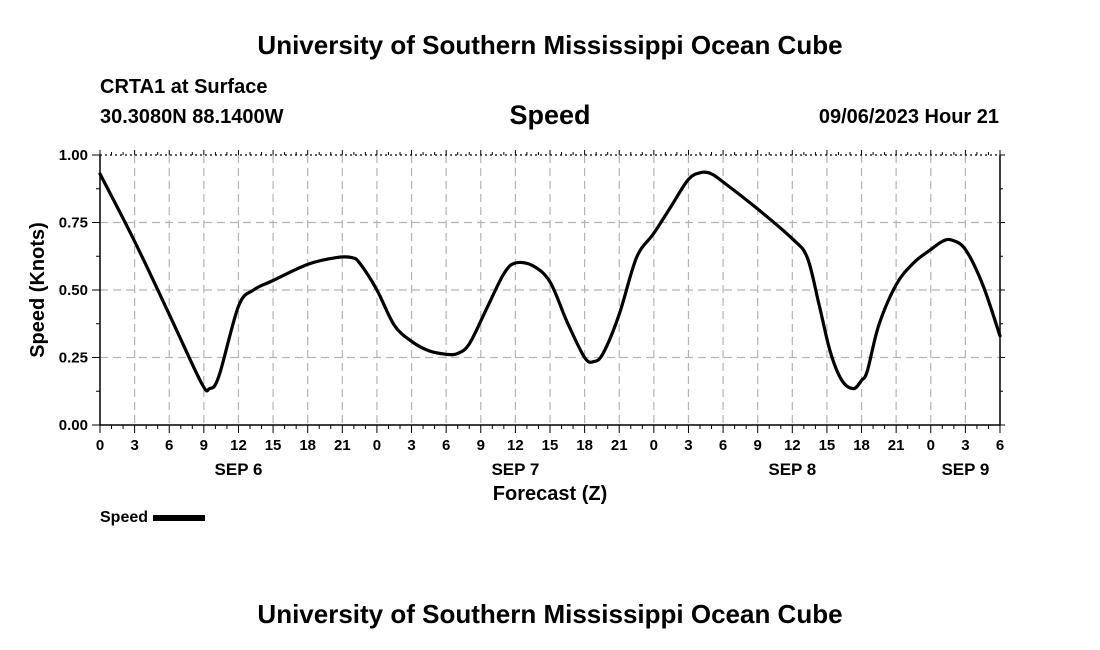 This screenshot has width=1100, height=650. Describe the element at coordinates (192, 117) in the screenshot. I see `coordinates-label: 30.3080N 88.1400W` at that location.